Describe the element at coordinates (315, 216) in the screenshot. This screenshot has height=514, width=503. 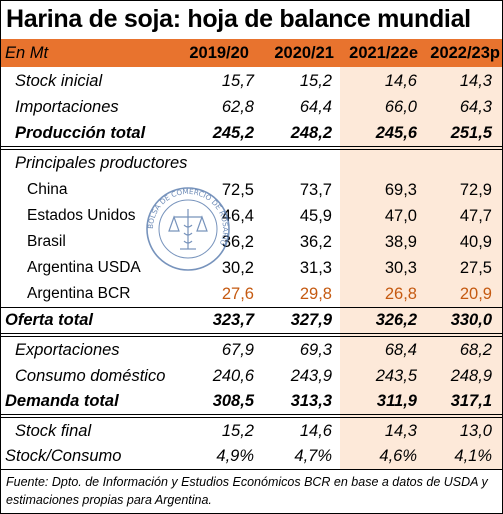
I see `value-cell: 45,9` at that location.